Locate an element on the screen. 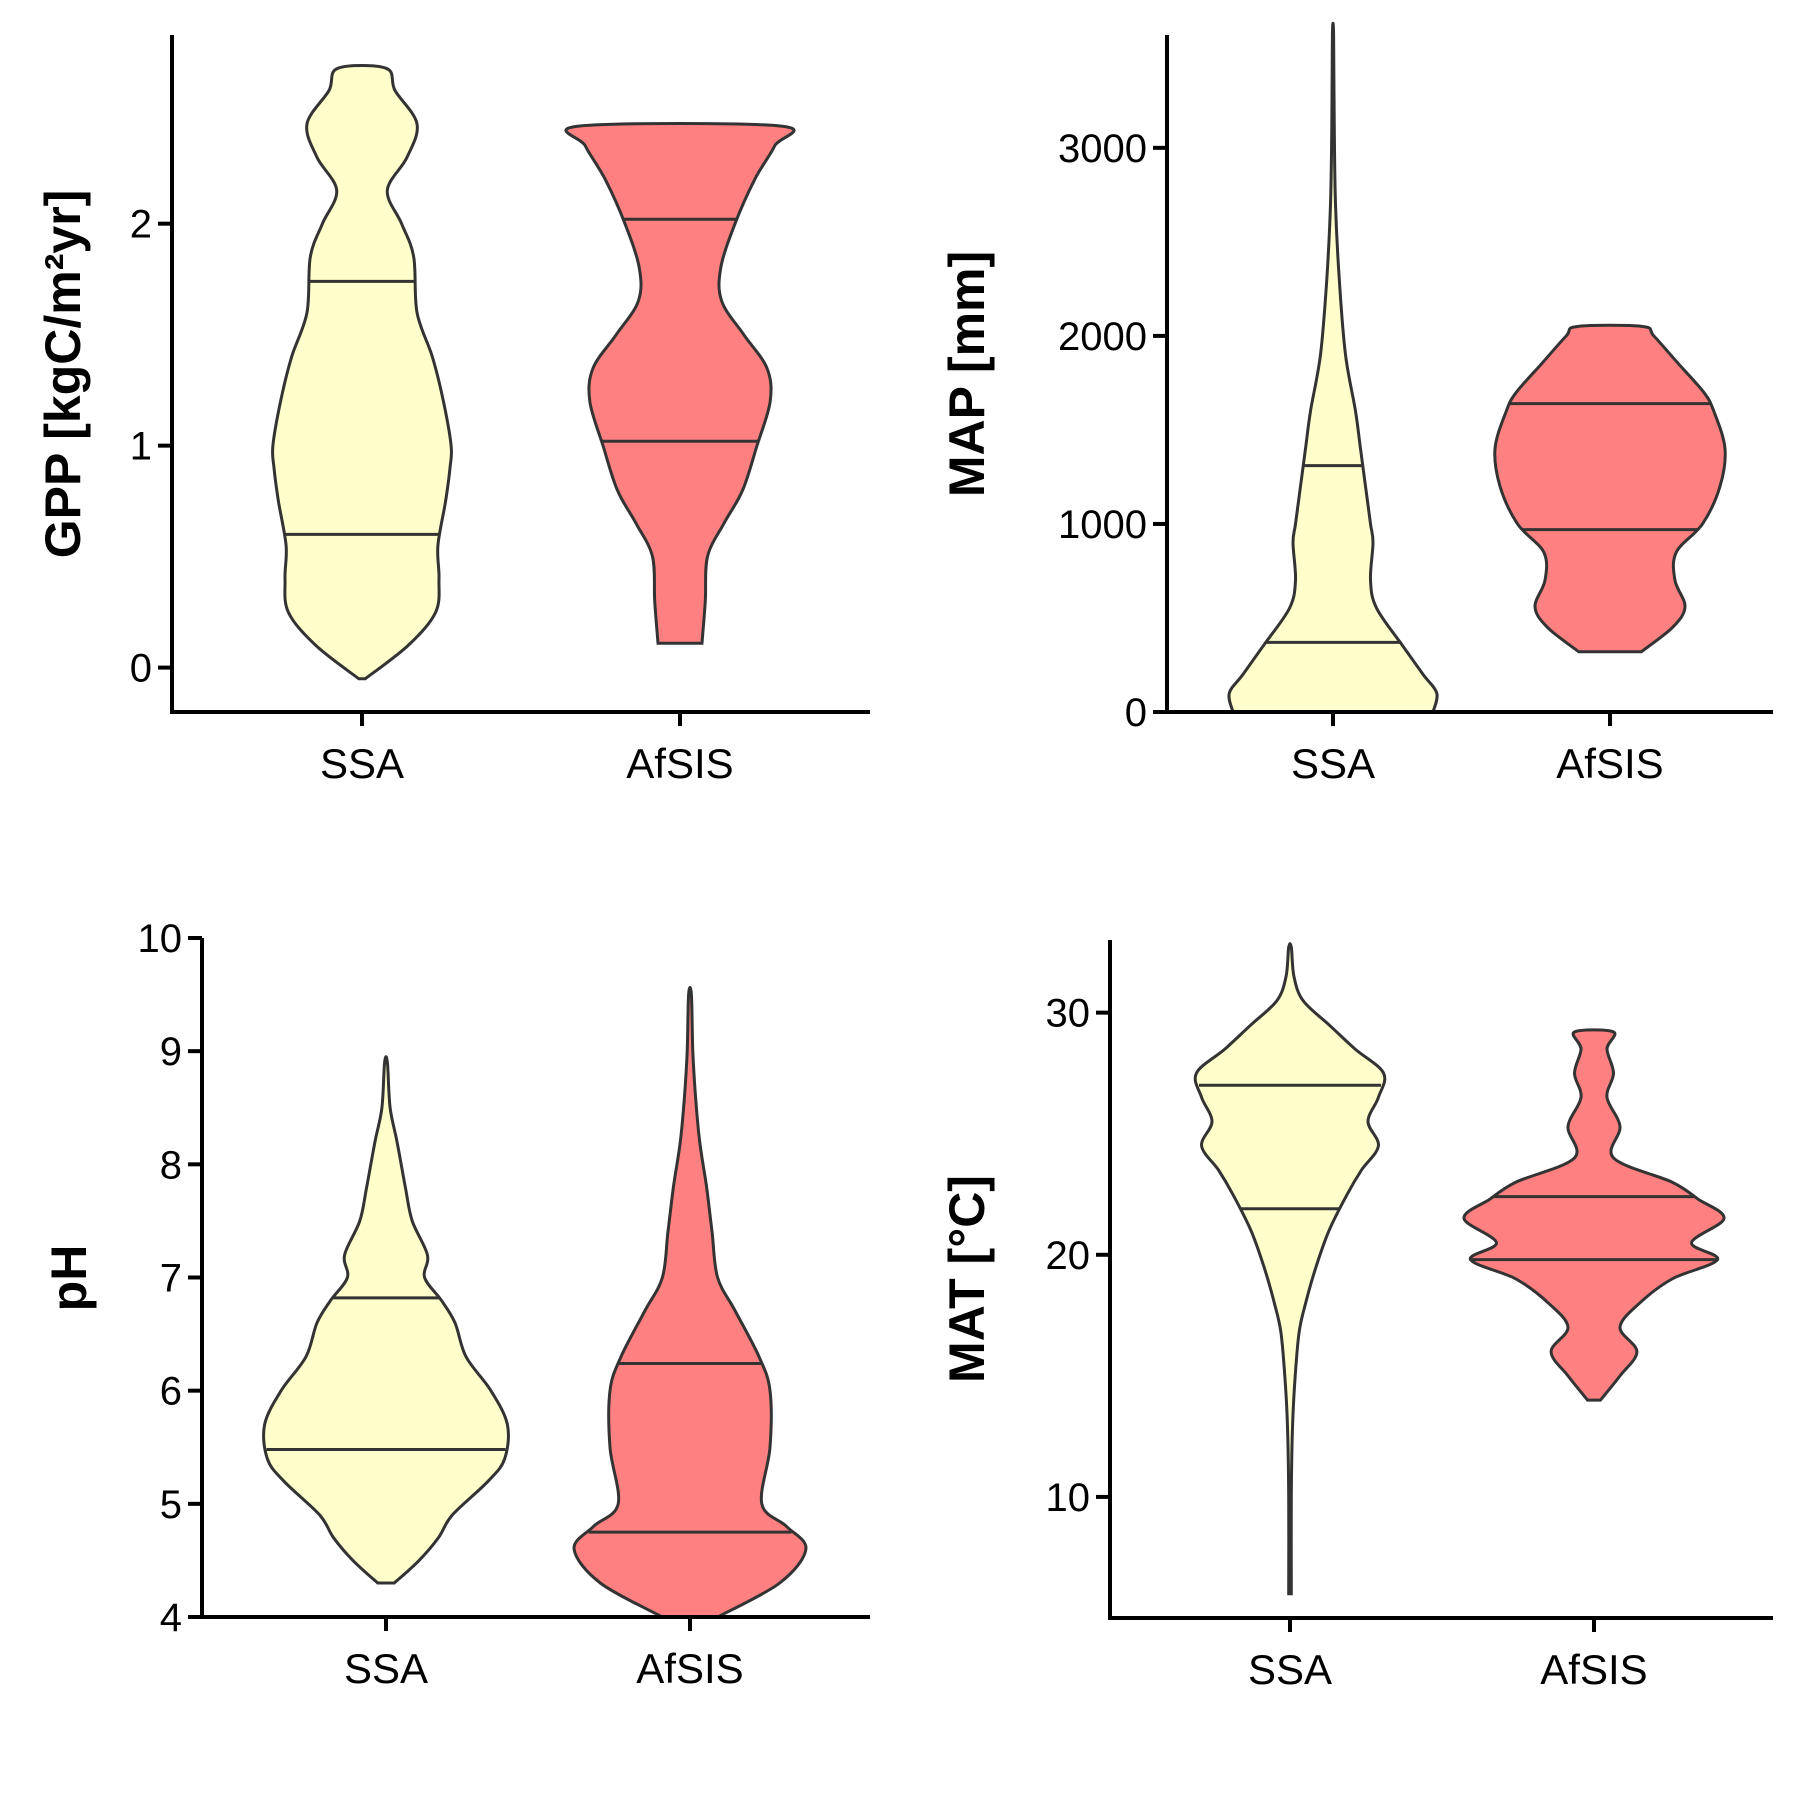 Image resolution: width=1800 pixels, height=1800 pixels. y-tick-label: 4 is located at coordinates (171, 1618).